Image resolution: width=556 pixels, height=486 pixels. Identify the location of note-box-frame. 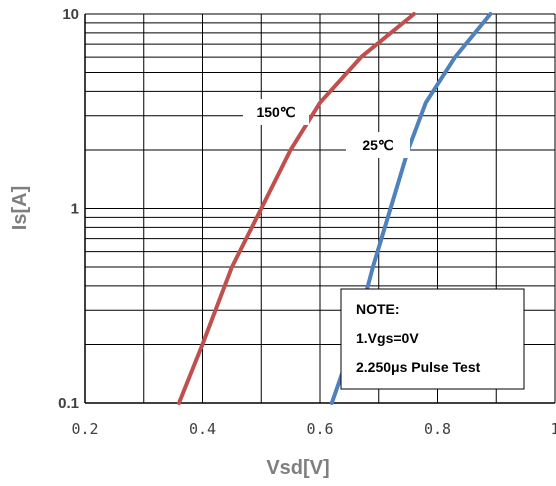
(432, 339).